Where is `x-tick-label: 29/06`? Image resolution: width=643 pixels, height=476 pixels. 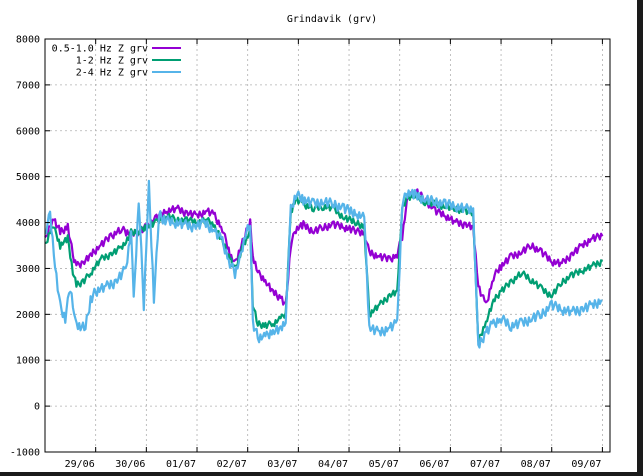 x-tick-label: 29/06 is located at coordinates (80, 464).